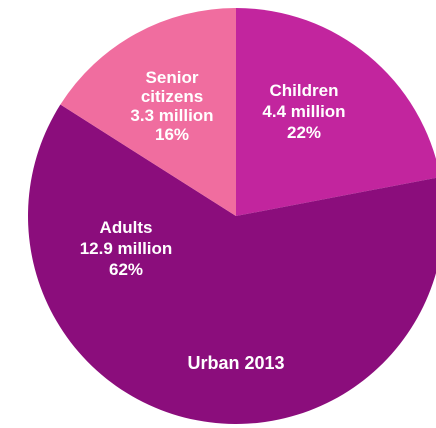 This screenshot has height=428, width=436. I want to click on slice-label-senior-citizens: Senior citizens 3.3 million 16%, so click(171, 106).